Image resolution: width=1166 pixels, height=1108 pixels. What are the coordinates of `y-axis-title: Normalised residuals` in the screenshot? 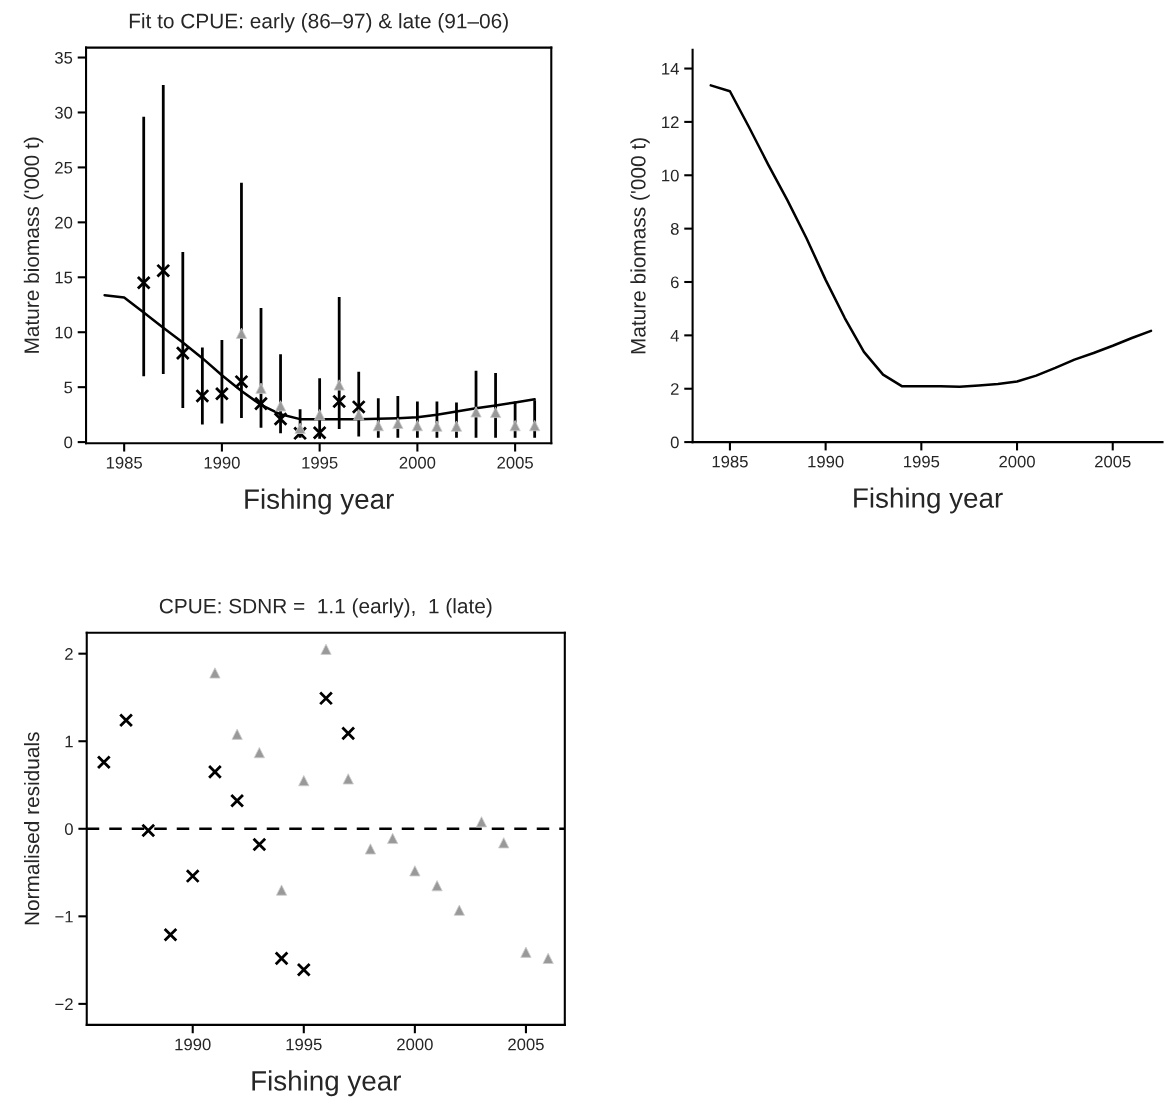 It's located at (32, 828).